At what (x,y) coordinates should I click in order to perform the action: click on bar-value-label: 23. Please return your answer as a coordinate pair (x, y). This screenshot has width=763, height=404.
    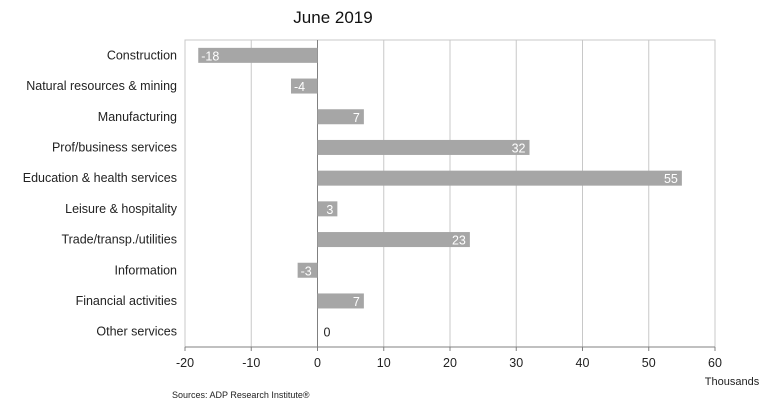
    Looking at the image, I should click on (459, 241).